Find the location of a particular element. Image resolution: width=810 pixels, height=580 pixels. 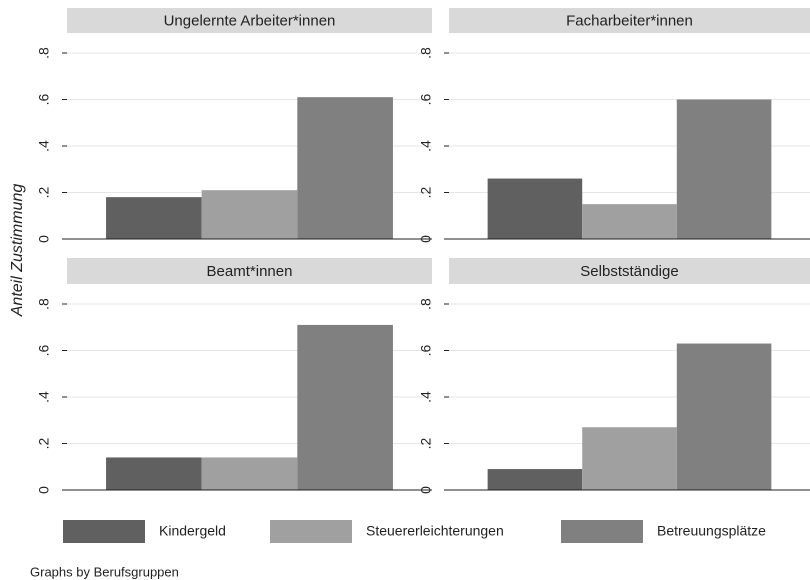

facet-title: Ungelernte Arbeiter*innen is located at coordinates (250, 20).